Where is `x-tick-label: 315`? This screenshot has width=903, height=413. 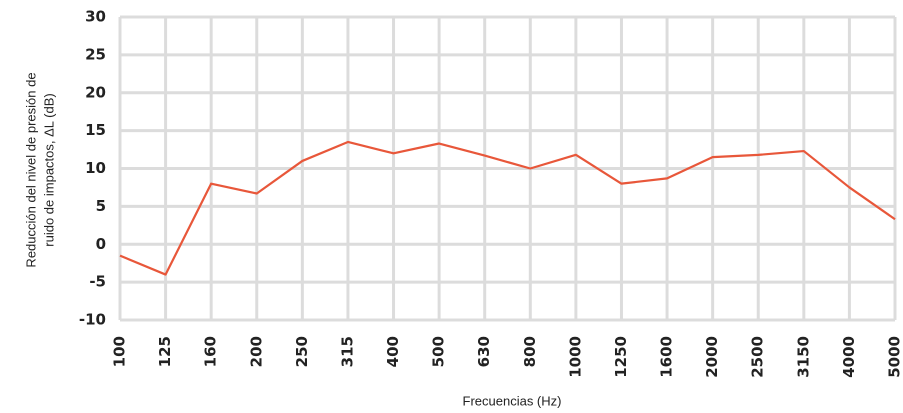
x-tick-label: 315 is located at coordinates (347, 351).